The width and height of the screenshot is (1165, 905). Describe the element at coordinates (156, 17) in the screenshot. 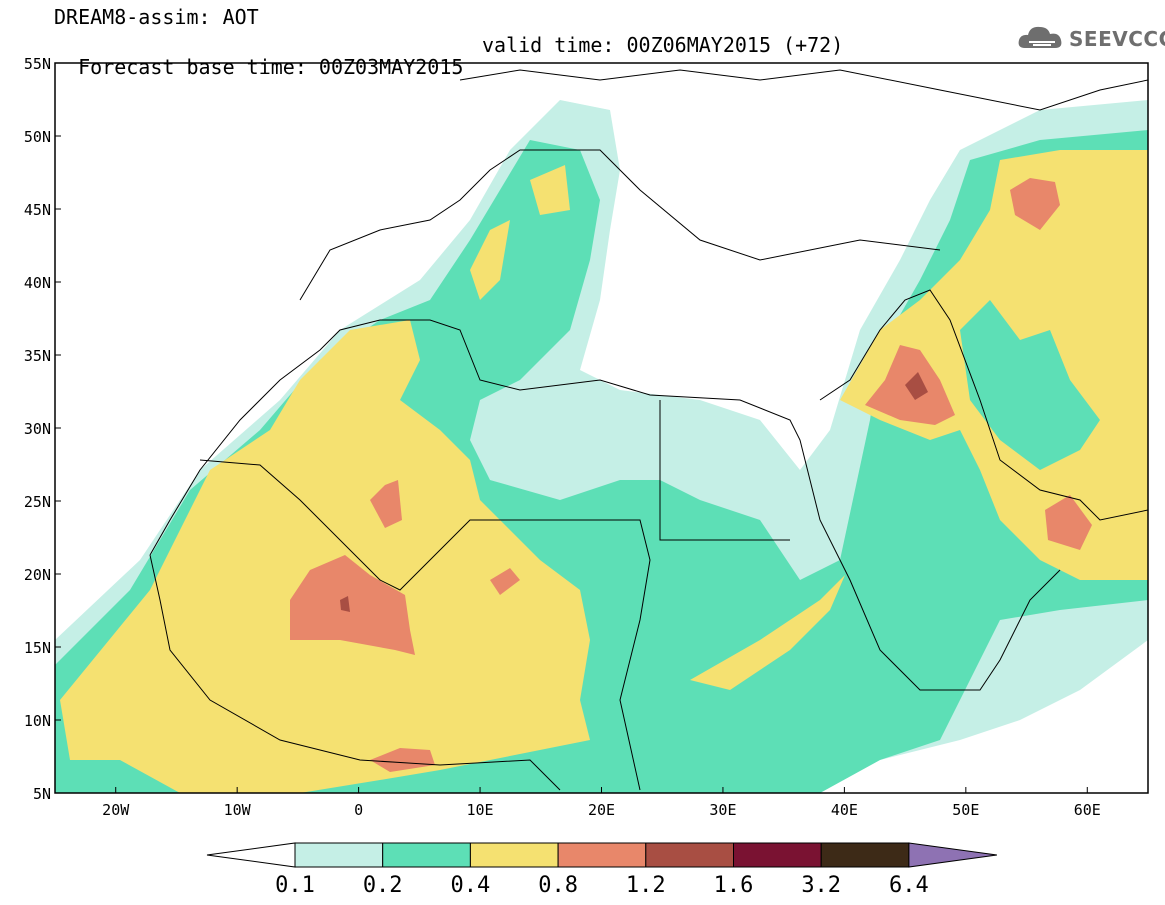

I see `map-title: DREAM8-assim: AOT` at that location.